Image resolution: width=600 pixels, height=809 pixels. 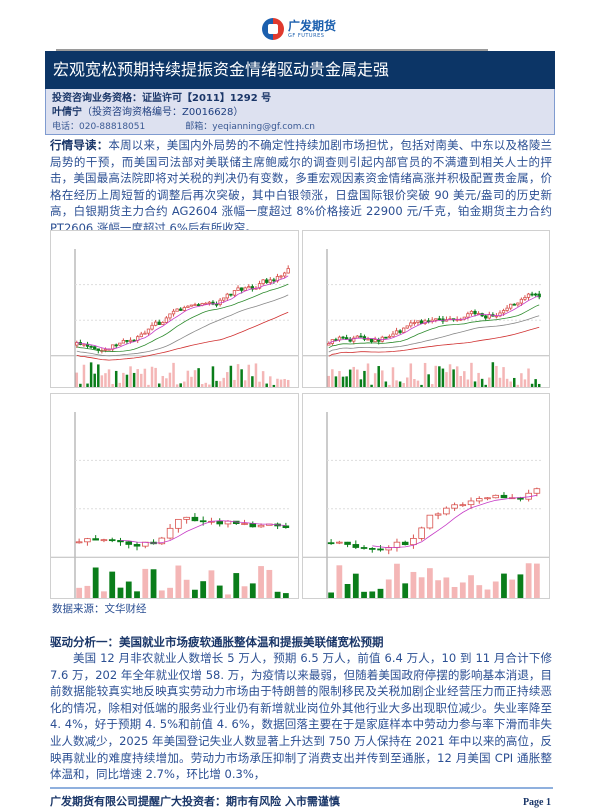 I want to click on data-source: 数据来源：文华财经, so click(x=99, y=609).